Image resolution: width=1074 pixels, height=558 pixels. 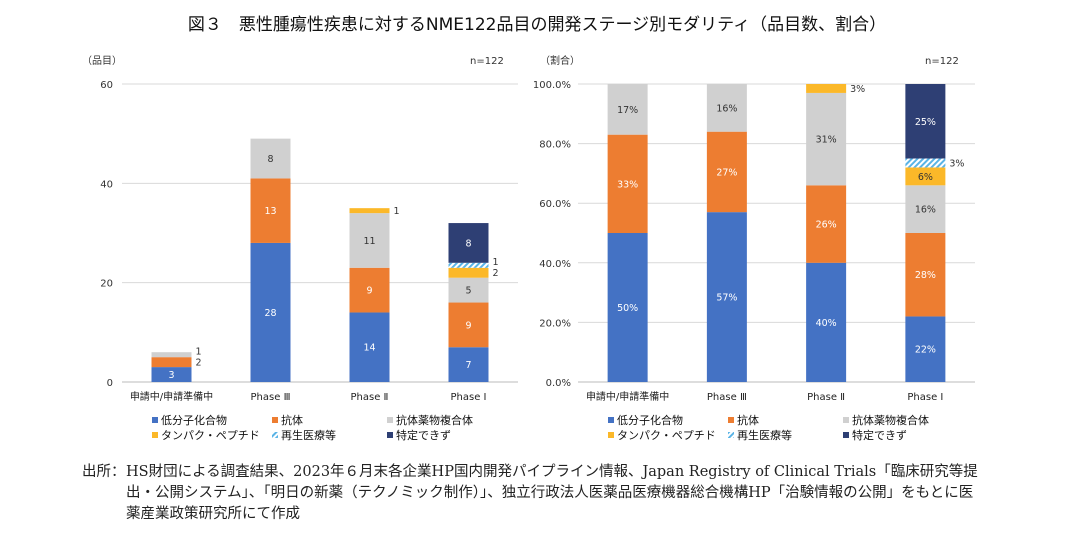 What do you see at coordinates (555, 323) in the screenshot?
I see `y-tick-label: 20.0%` at bounding box center [555, 323].